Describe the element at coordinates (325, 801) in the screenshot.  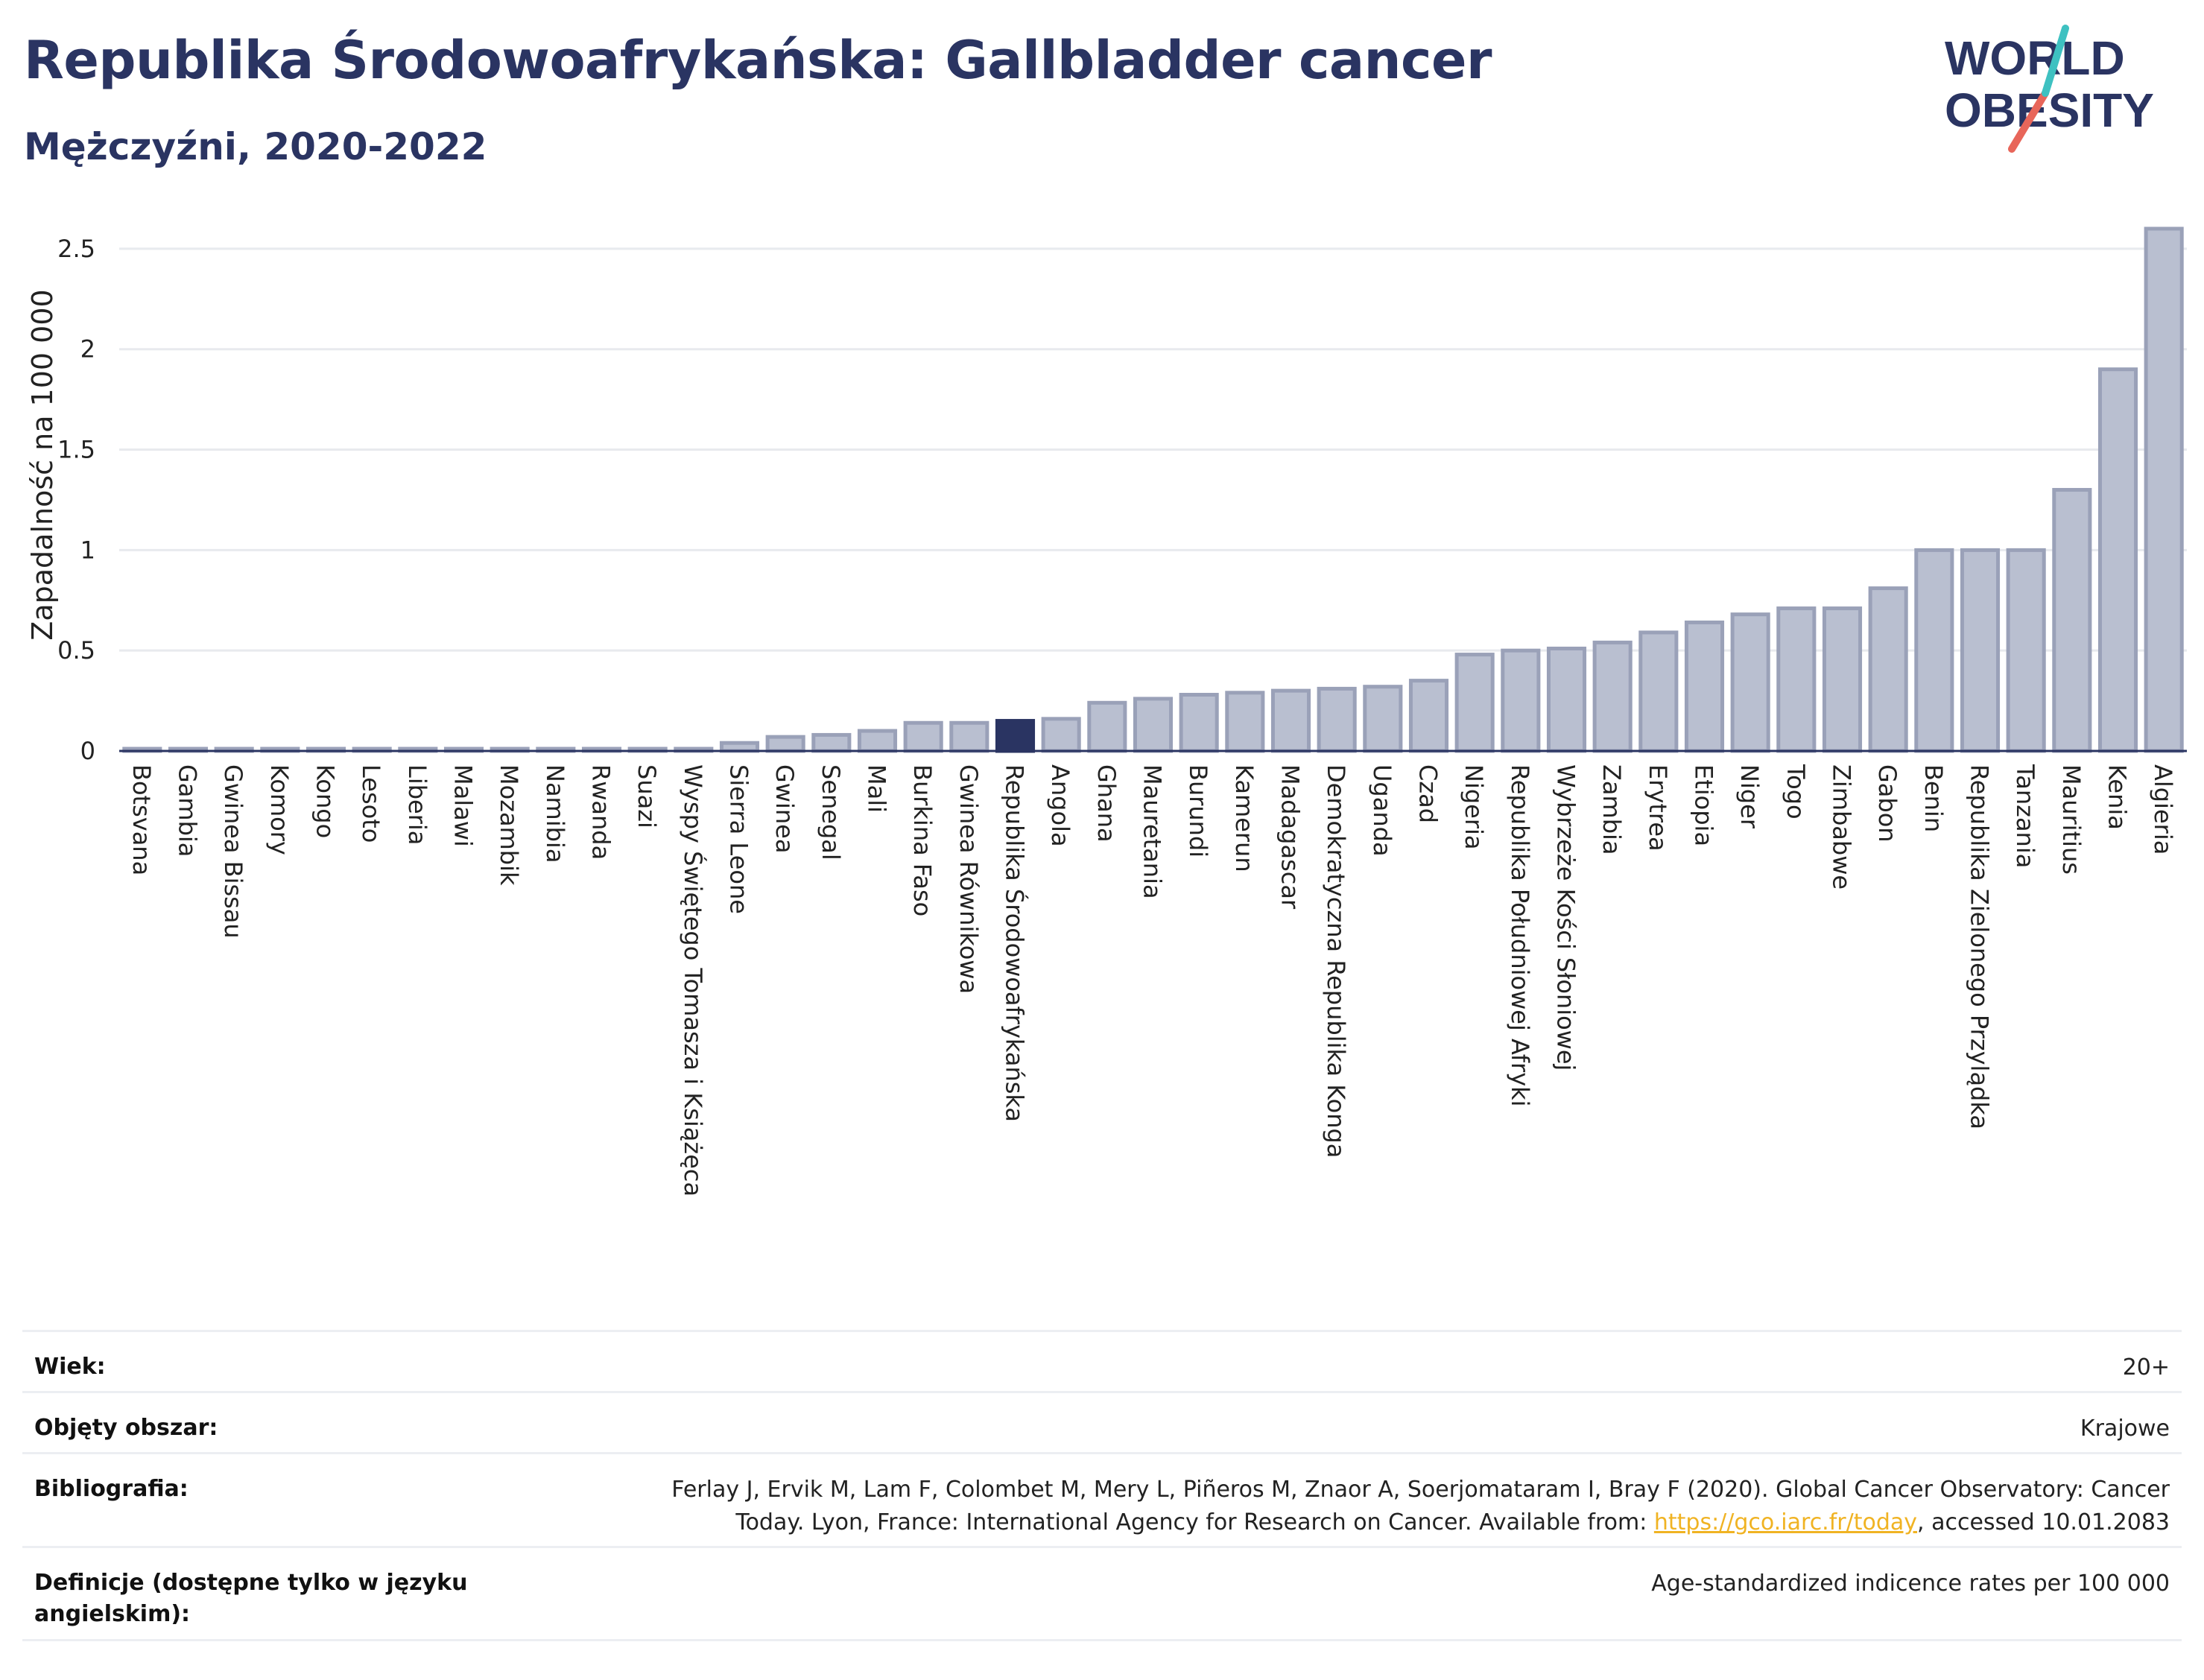
I see `x-tick-label: Kongo` at that location.